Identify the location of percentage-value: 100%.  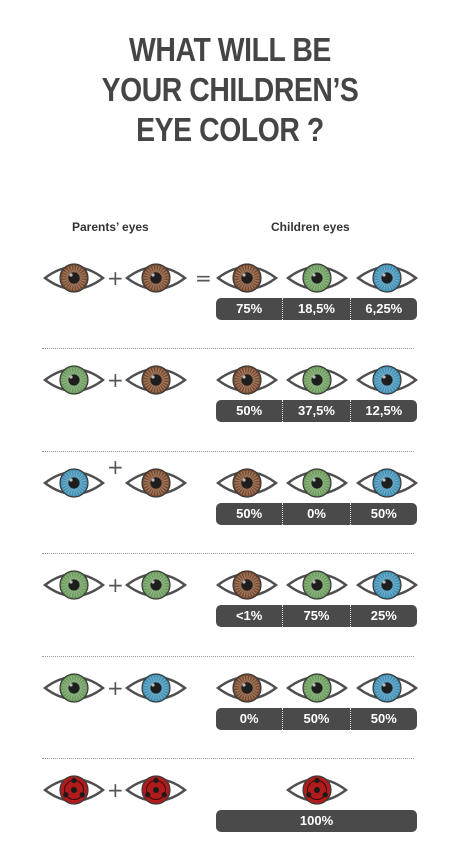
(316, 820).